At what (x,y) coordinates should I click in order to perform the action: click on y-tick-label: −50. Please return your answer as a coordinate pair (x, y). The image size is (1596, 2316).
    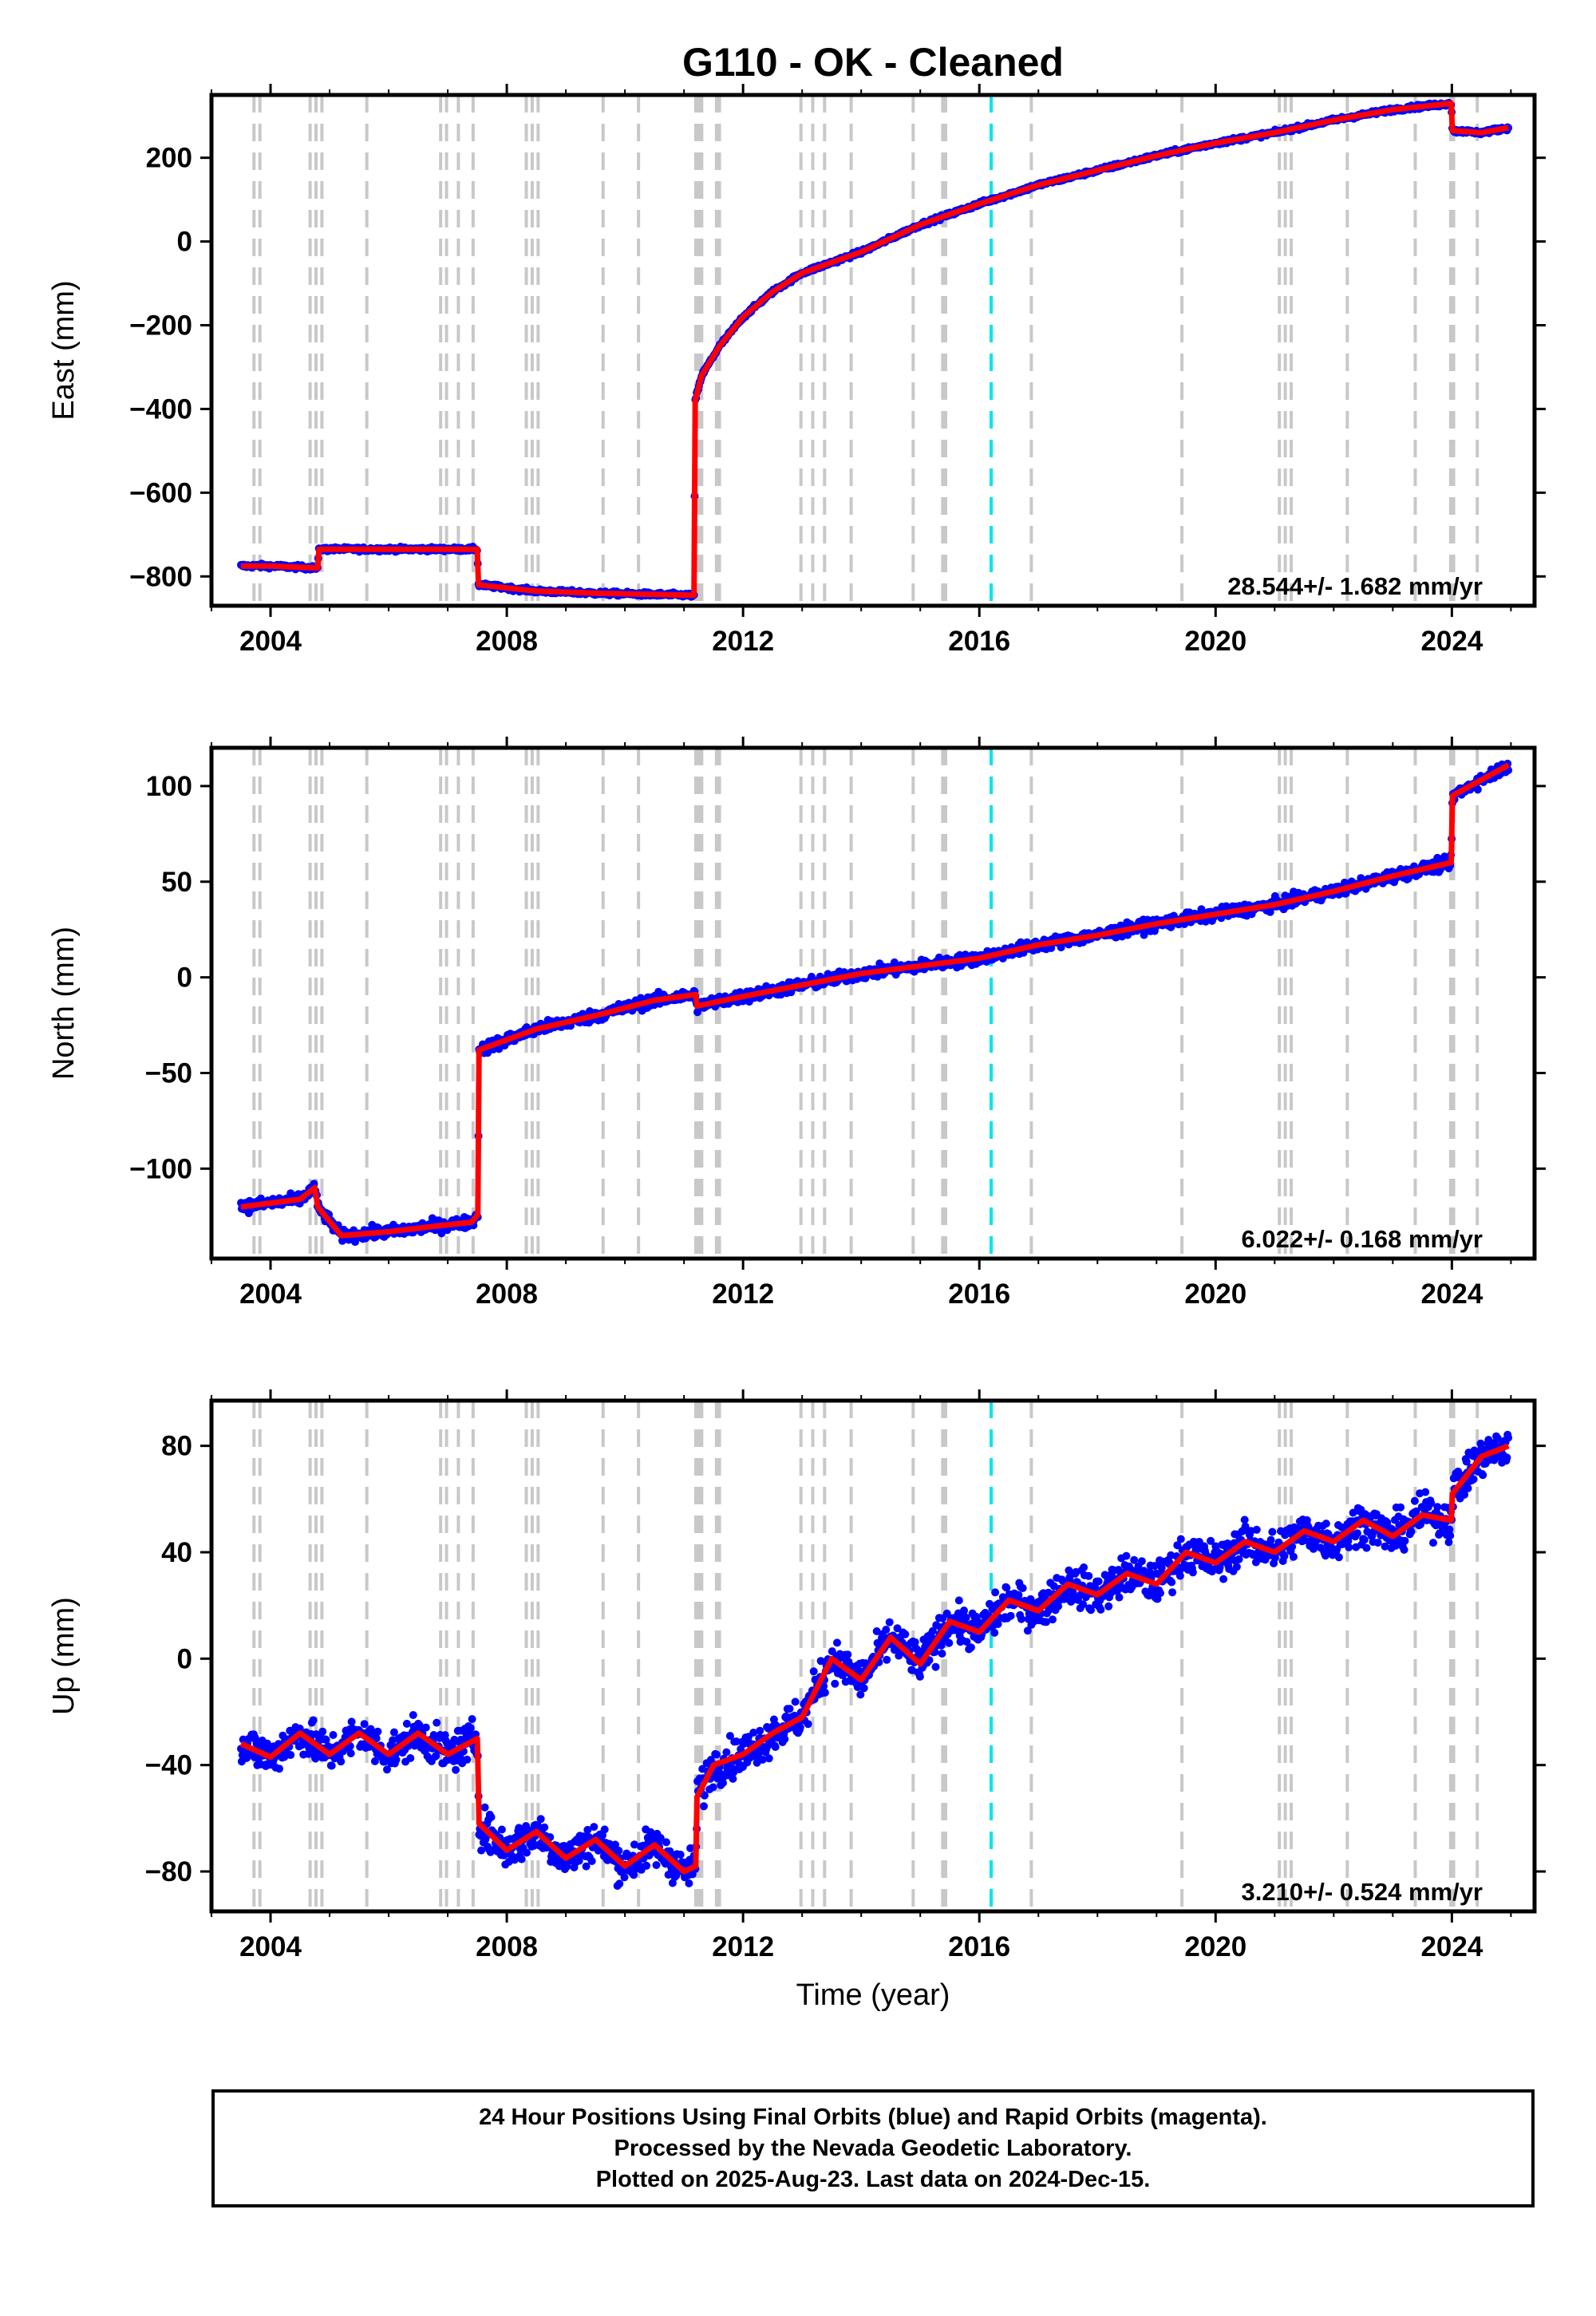
    Looking at the image, I should click on (168, 1073).